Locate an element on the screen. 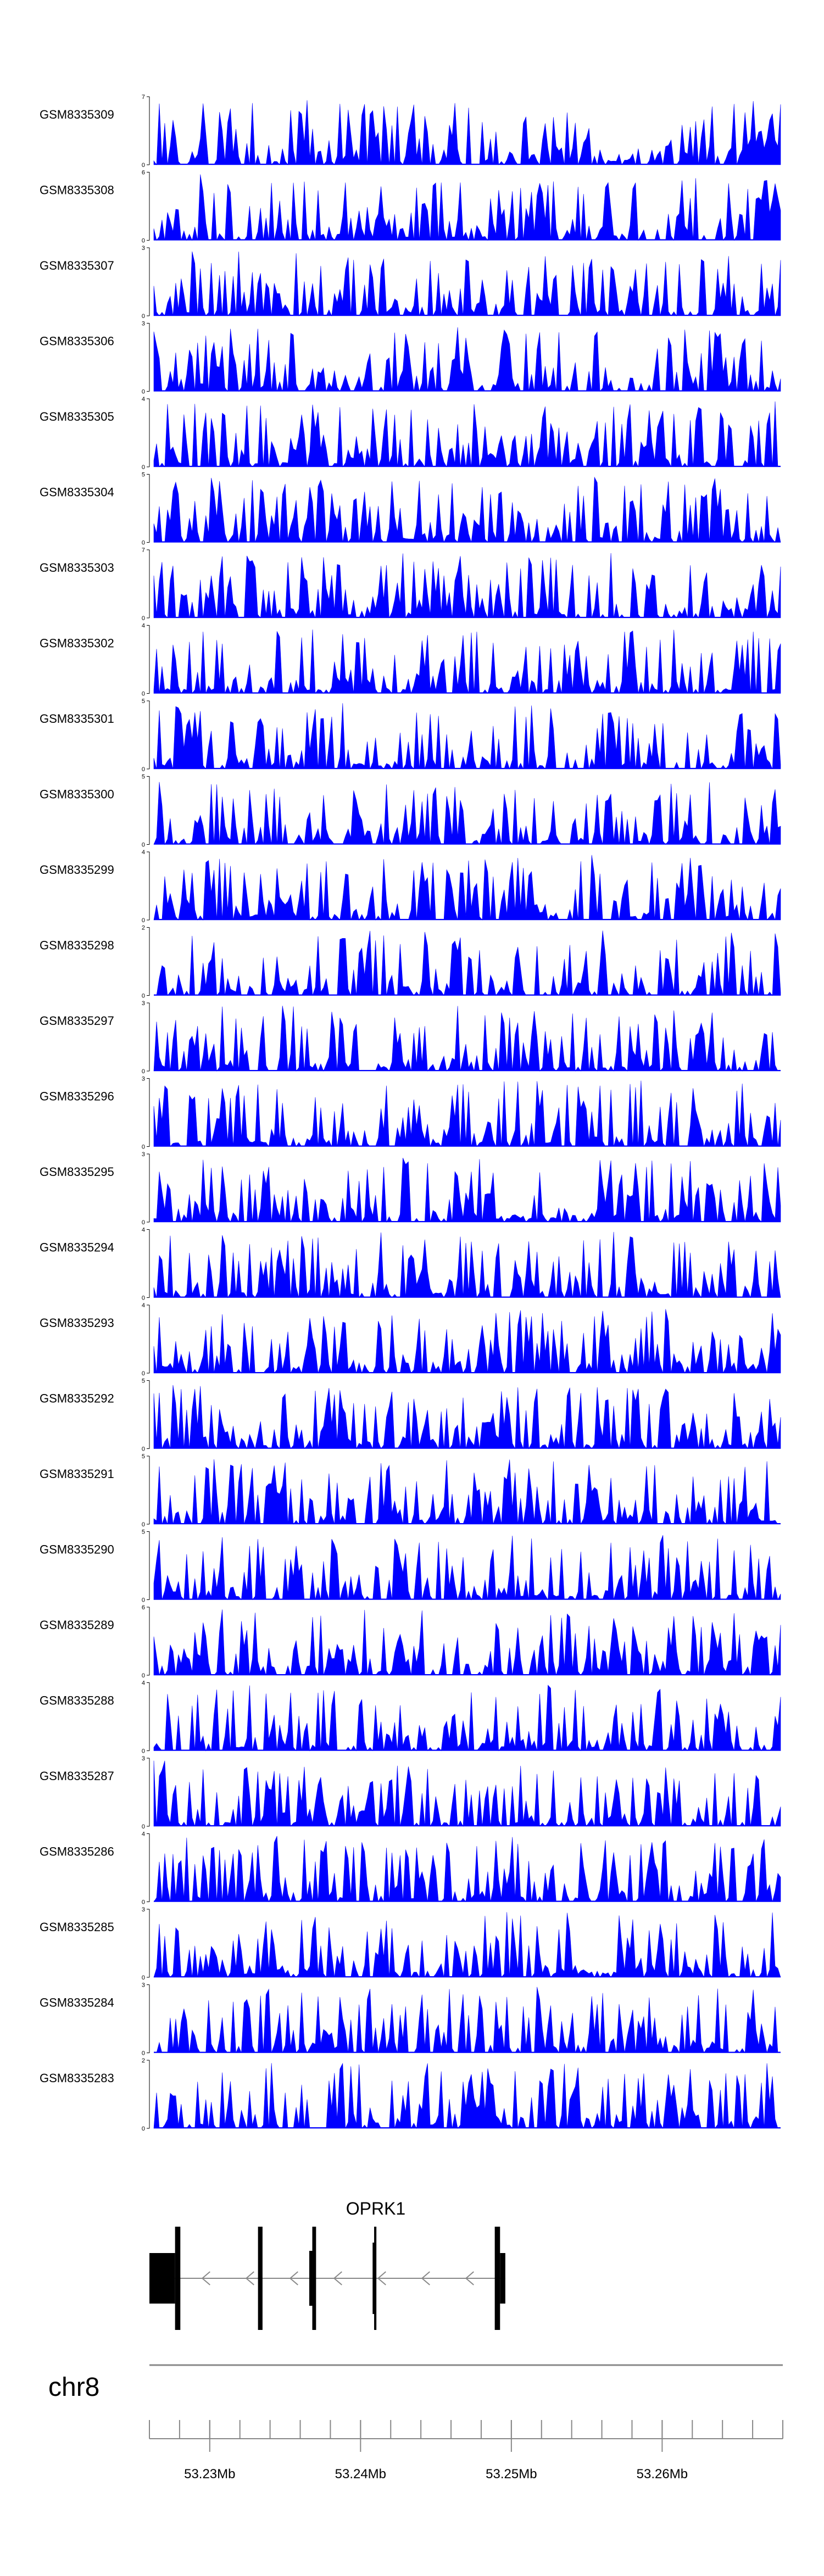 This screenshot has width=824, height=2576. track-label: GSM8335293 is located at coordinates (77, 1323).